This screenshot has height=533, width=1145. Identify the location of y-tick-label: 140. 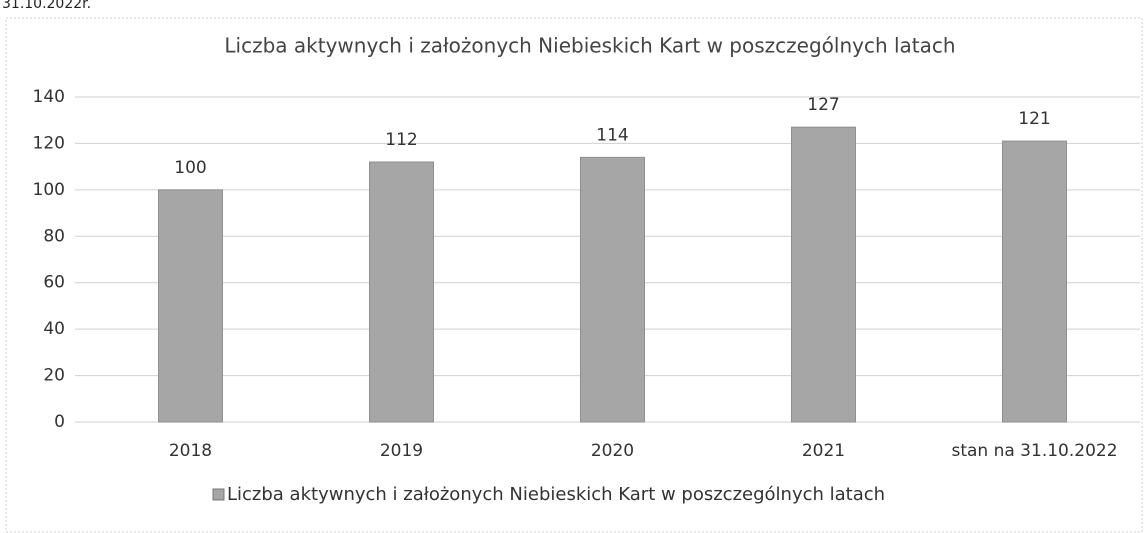
(49, 97).